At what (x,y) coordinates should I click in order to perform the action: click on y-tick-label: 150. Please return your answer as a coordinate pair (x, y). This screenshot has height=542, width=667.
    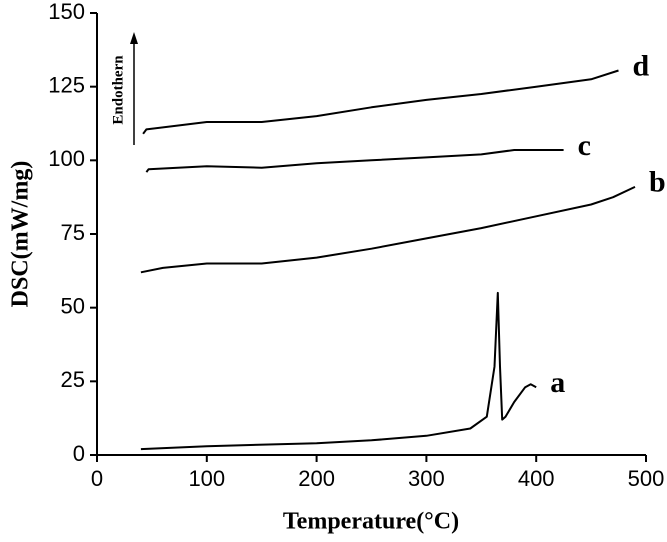
    Looking at the image, I should click on (66, 12).